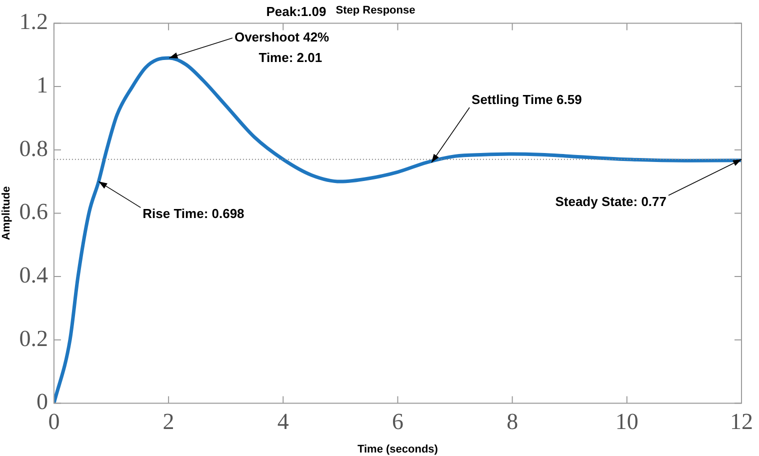 Image resolution: width=759 pixels, height=456 pixels. Describe the element at coordinates (283, 421) in the screenshot. I see `x-tick-label: 4` at that location.